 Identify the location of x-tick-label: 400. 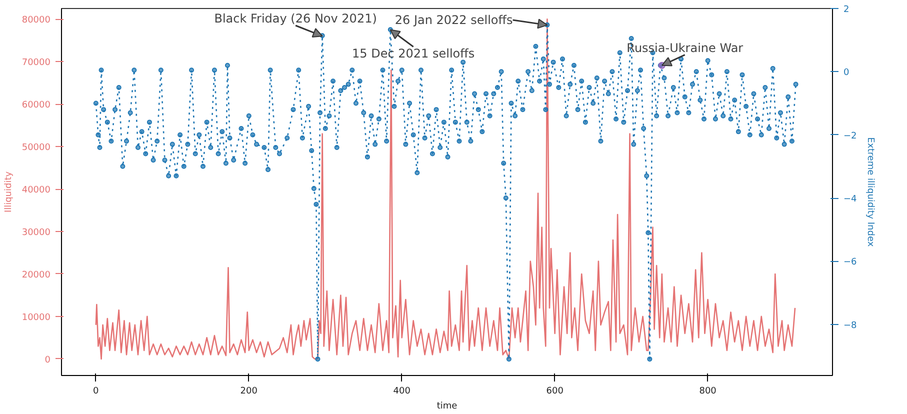
(402, 391).